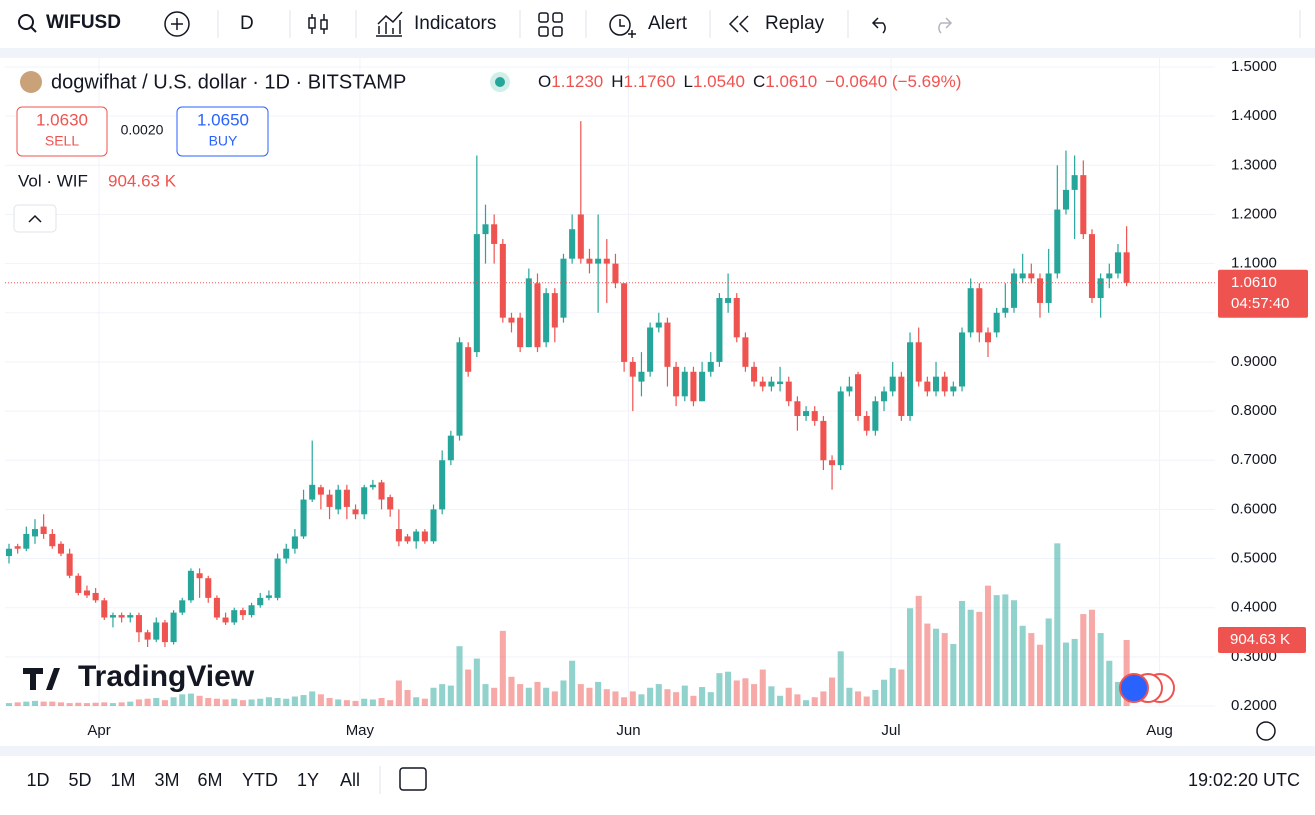 The image size is (1315, 815). What do you see at coordinates (166, 780) in the screenshot?
I see `range-button: 3M` at bounding box center [166, 780].